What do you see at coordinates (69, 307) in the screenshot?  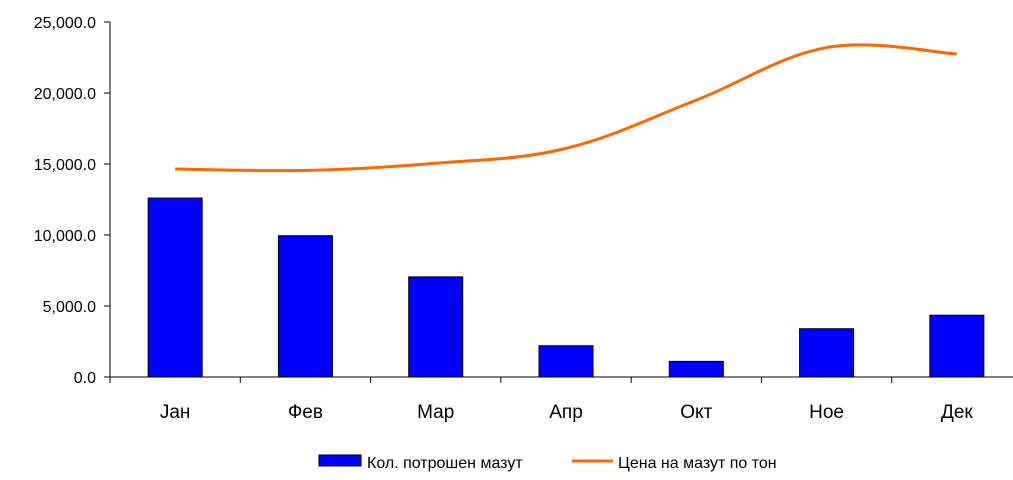 I see `y-tick-label: 5,000.0` at bounding box center [69, 307].